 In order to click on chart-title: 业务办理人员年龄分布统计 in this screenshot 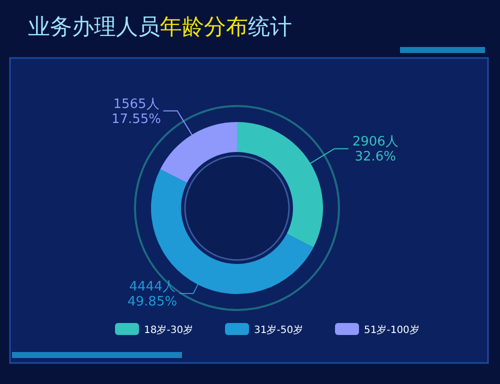, I will do `click(160, 27)`.